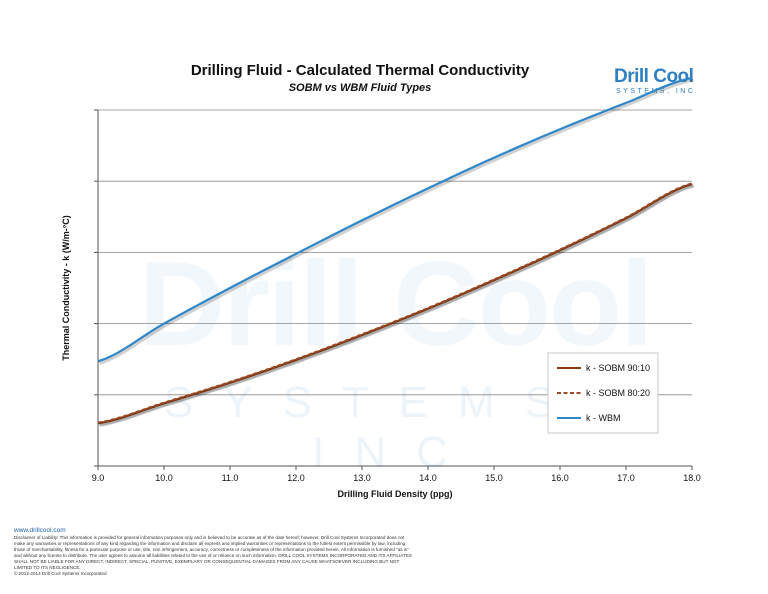  What do you see at coordinates (66, 288) in the screenshot?
I see `y-axis-label: Thermal Conductivity - k (W/m-°C)` at bounding box center [66, 288].